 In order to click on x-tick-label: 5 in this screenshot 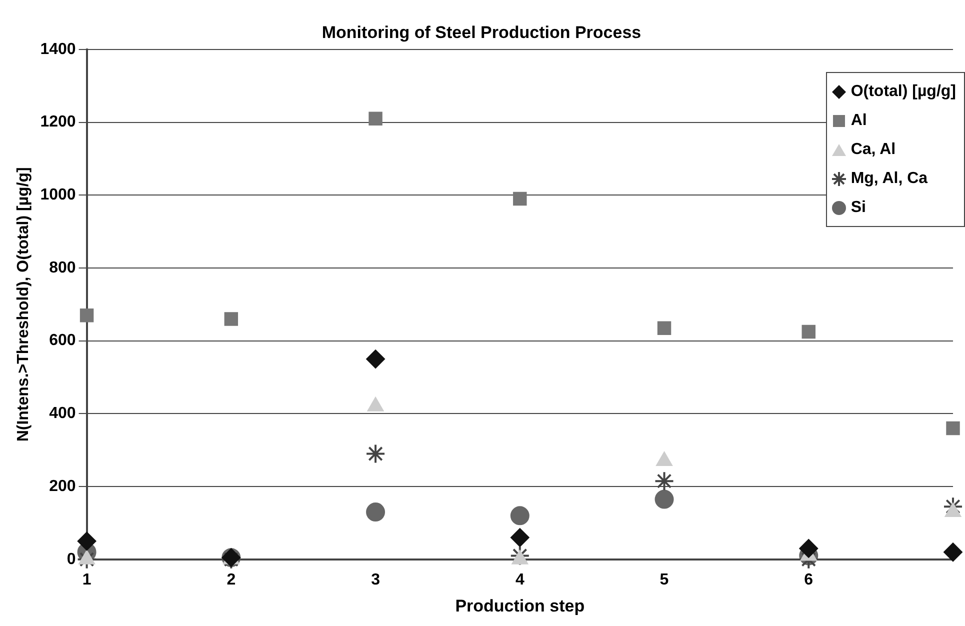, I will do `click(664, 579)`.